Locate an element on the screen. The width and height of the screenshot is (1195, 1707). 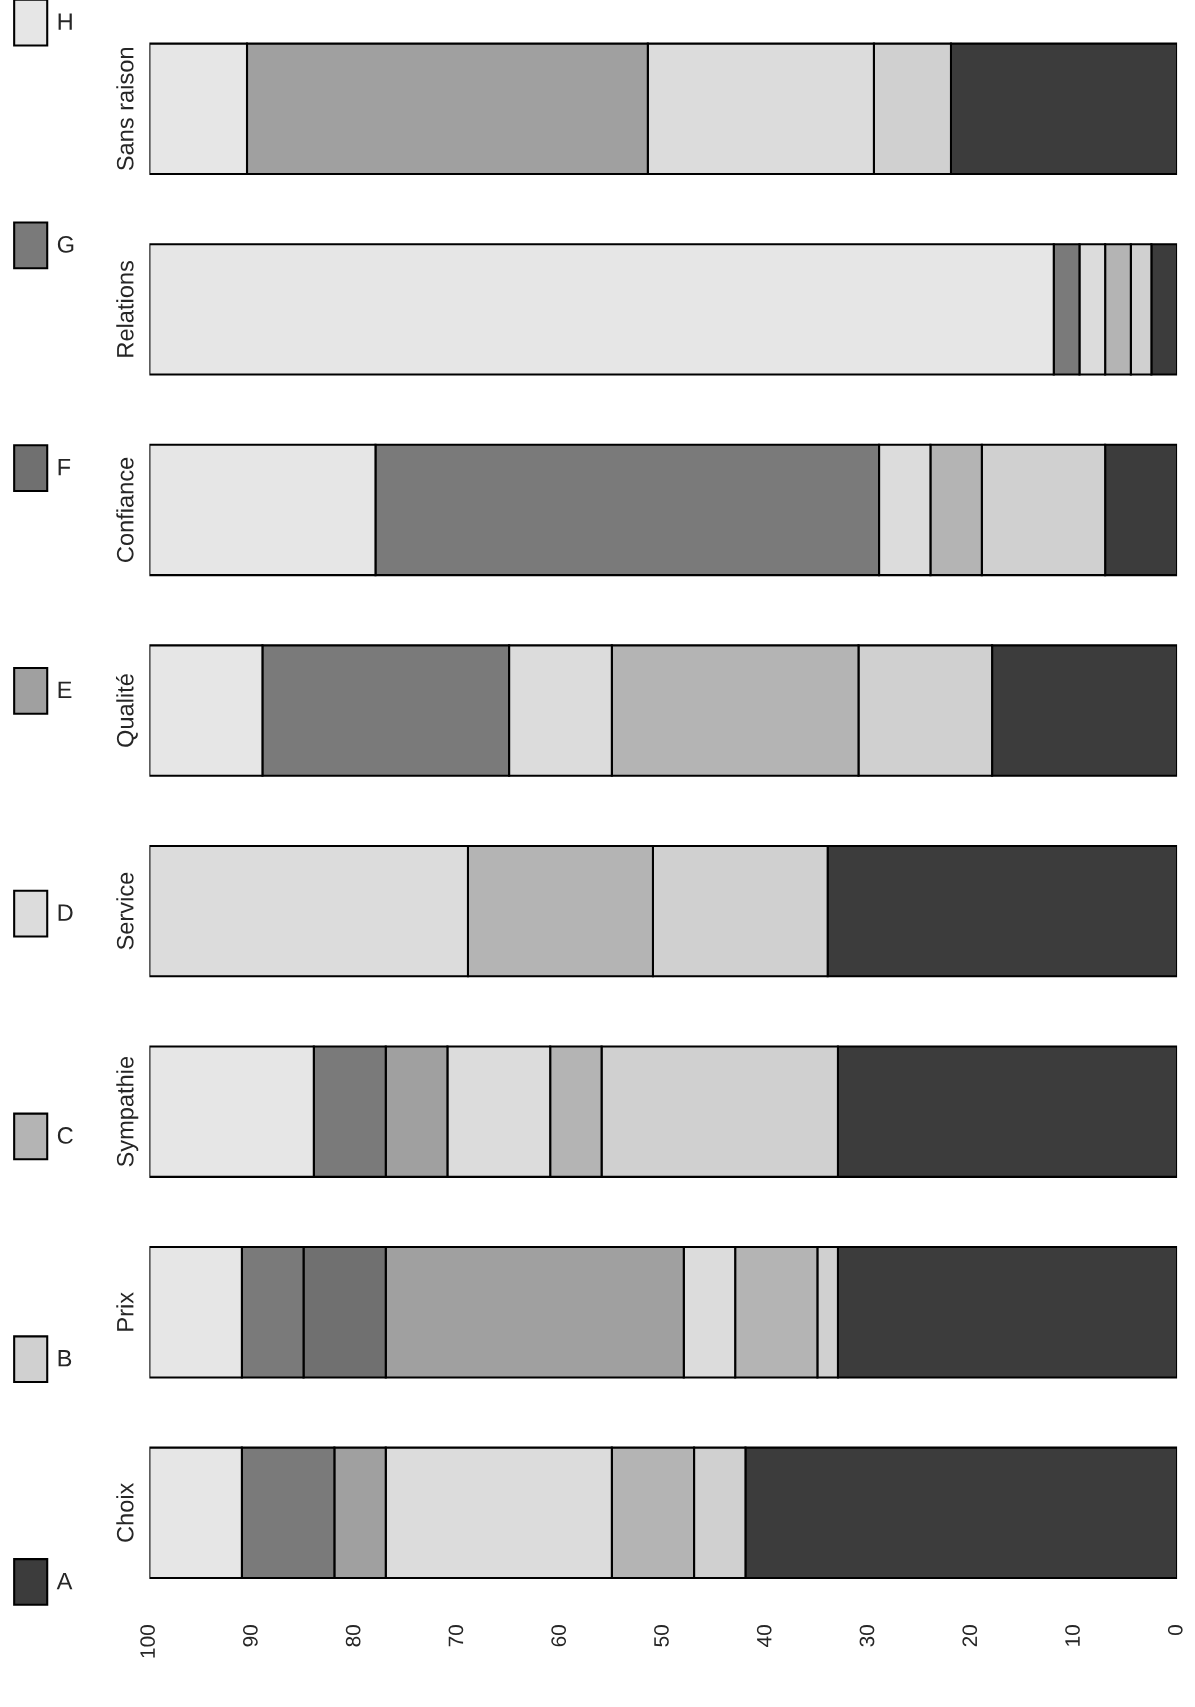
y-tick-label: Sympathie is located at coordinates (127, 1111).